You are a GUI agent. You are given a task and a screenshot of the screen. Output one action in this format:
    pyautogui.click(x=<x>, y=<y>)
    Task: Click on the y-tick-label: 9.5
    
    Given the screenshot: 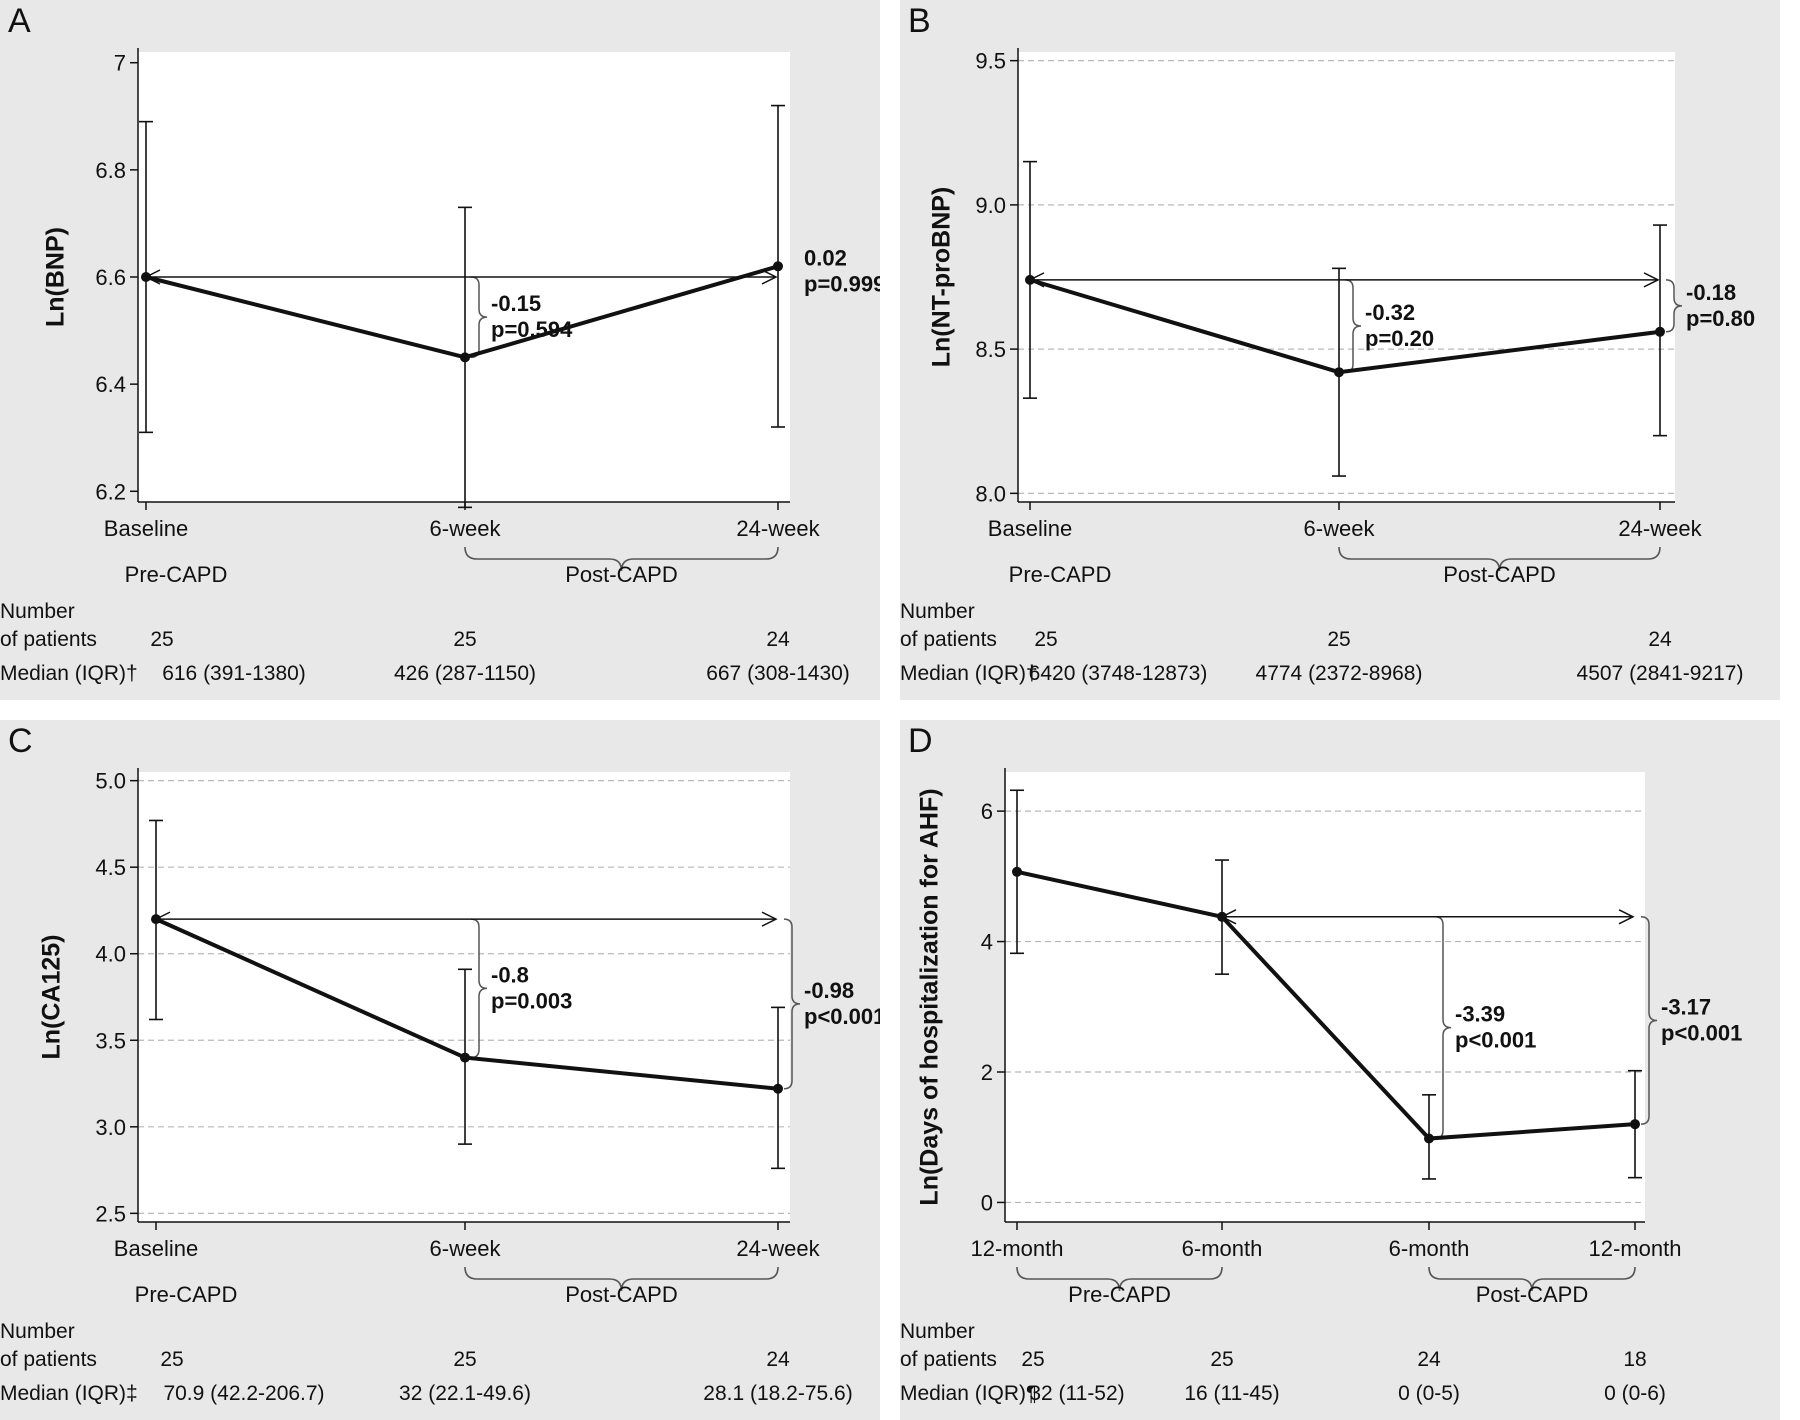 What is the action you would take?
    pyautogui.click(x=990, y=61)
    